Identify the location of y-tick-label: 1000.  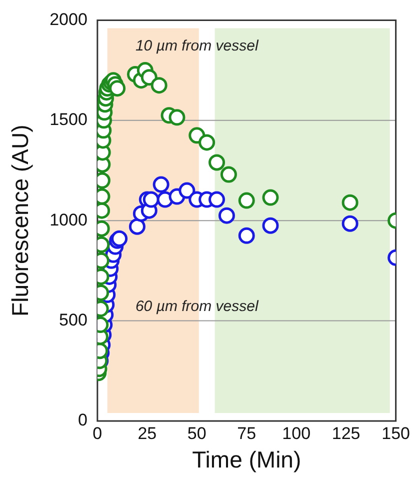
(69, 220).